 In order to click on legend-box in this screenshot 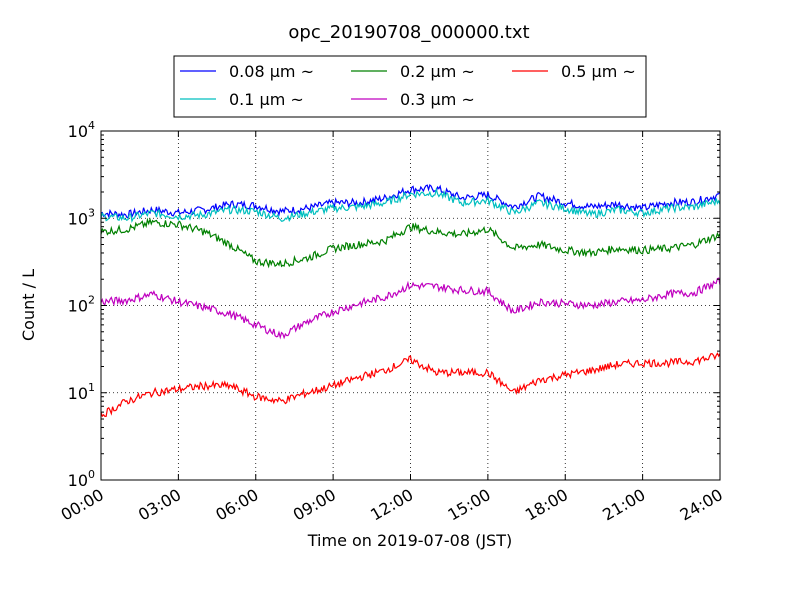, I will do `click(410, 86)`.